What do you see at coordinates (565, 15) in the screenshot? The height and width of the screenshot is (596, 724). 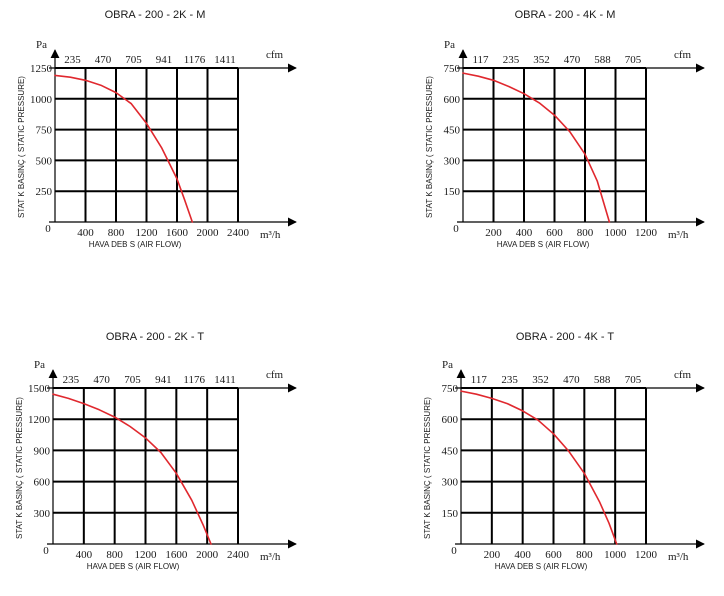 I see `chart-title: OBRA - 200 - 4K - M` at bounding box center [565, 15].